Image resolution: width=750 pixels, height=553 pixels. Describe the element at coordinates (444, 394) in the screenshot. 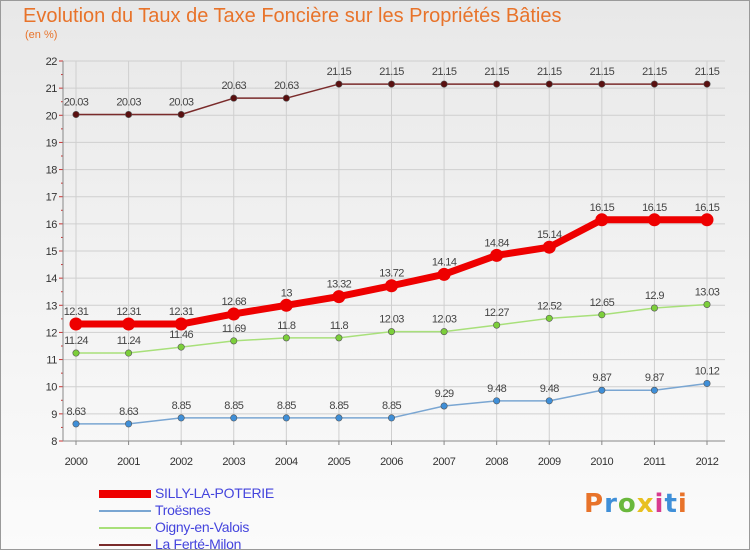

I see `data-label: 9.29` at that location.